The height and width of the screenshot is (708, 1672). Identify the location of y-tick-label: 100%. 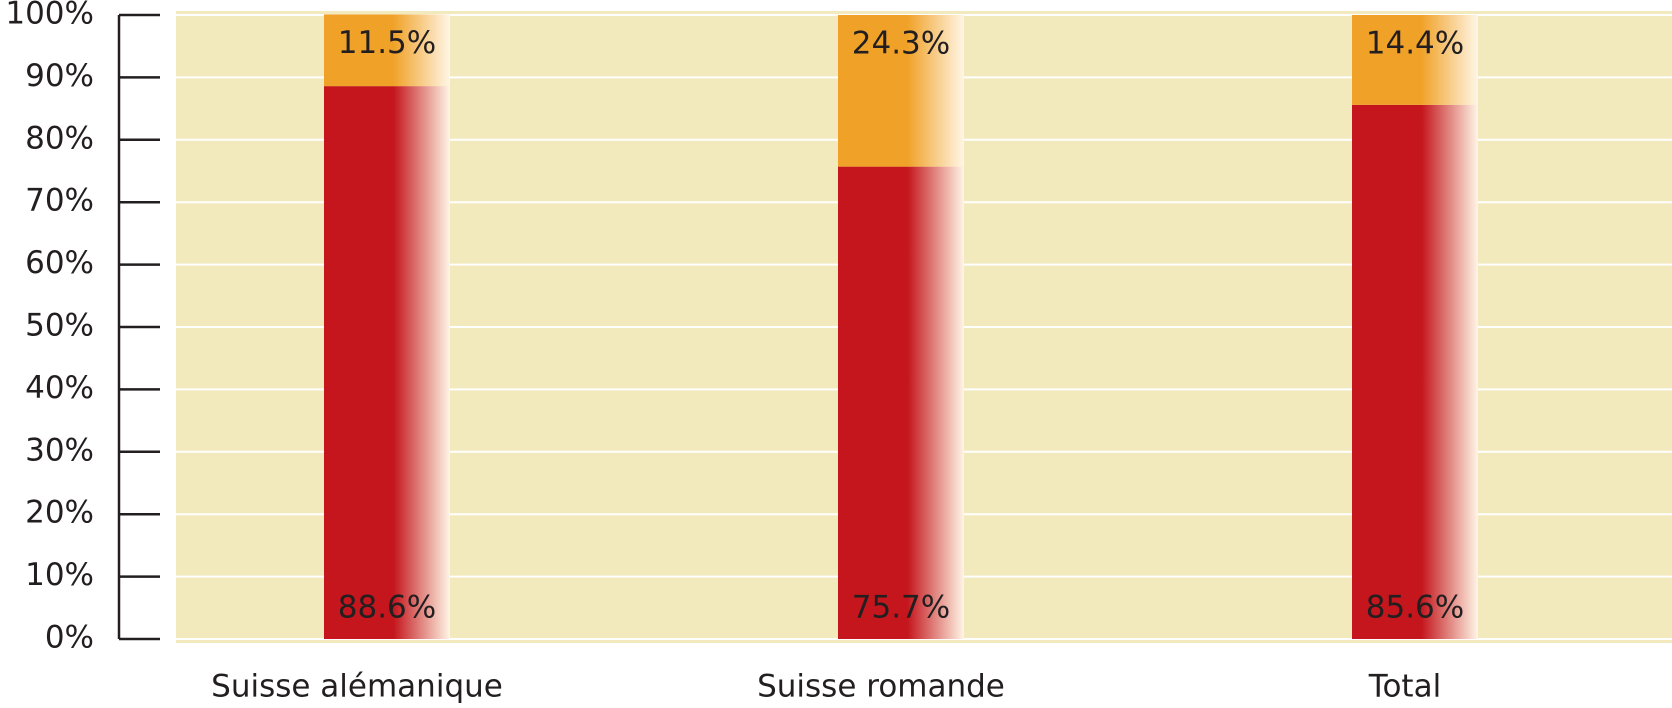
(49, 16).